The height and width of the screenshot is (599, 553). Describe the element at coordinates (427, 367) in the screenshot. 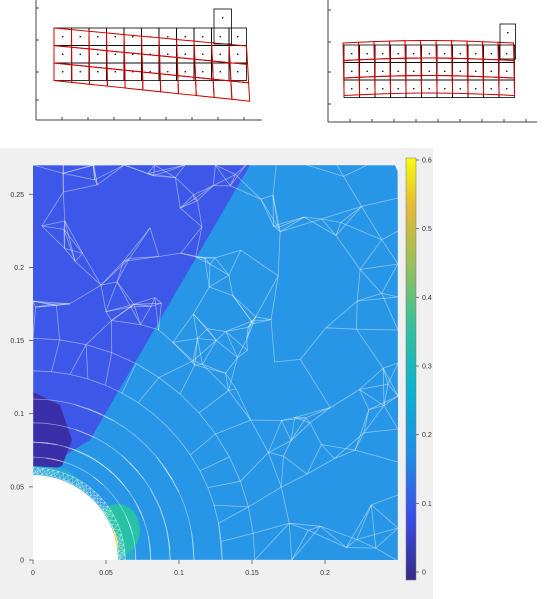

I see `colorbar-tick-label: 0.3` at that location.